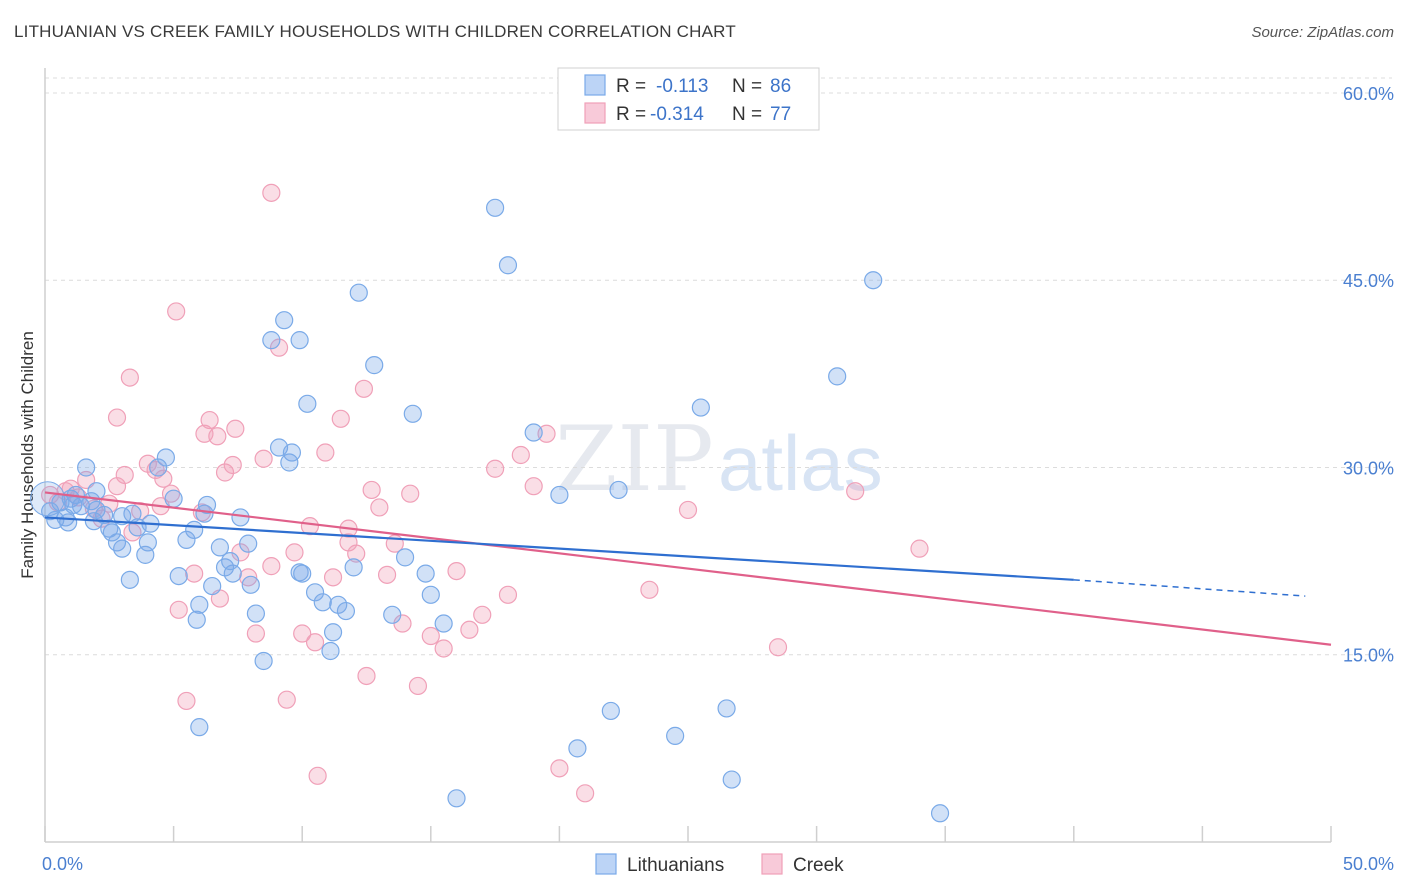 This screenshot has height=892, width=1406. I want to click on watermark-zip: ZIP, so click(634, 459).